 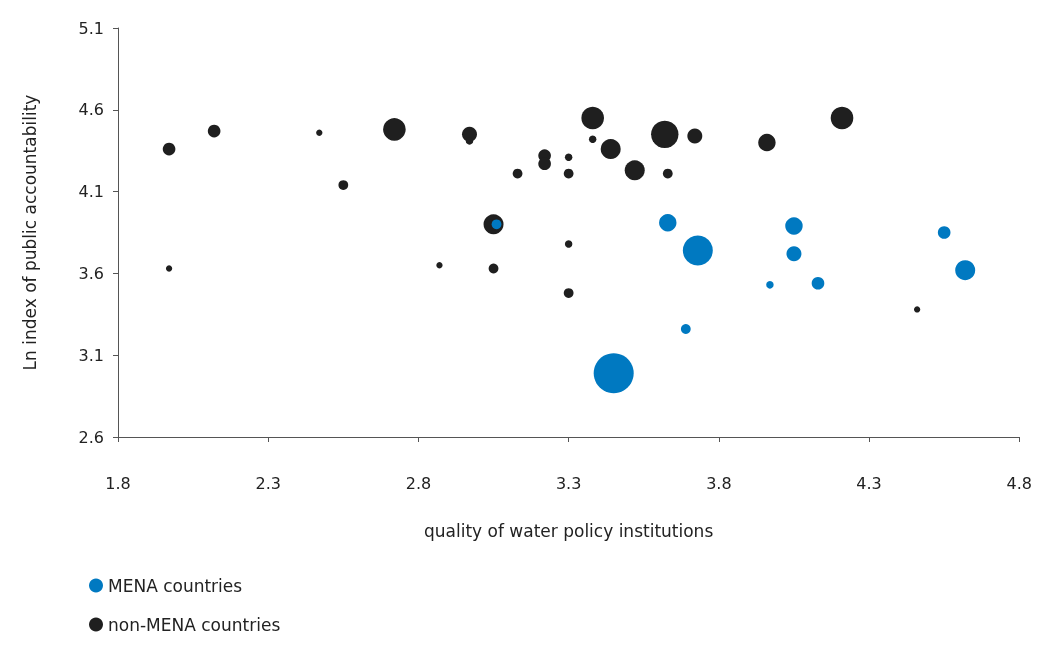 I want to click on x-tick-label: 1.8, so click(x=118, y=483).